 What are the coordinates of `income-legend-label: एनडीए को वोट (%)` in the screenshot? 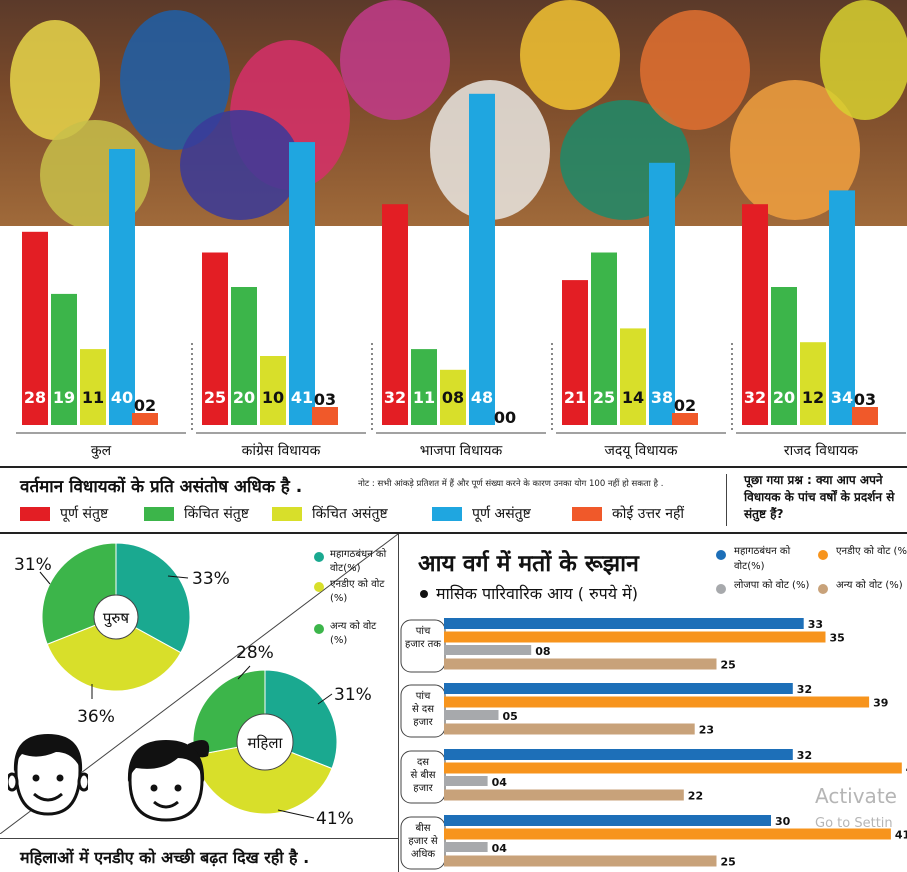 It's located at (871, 551).